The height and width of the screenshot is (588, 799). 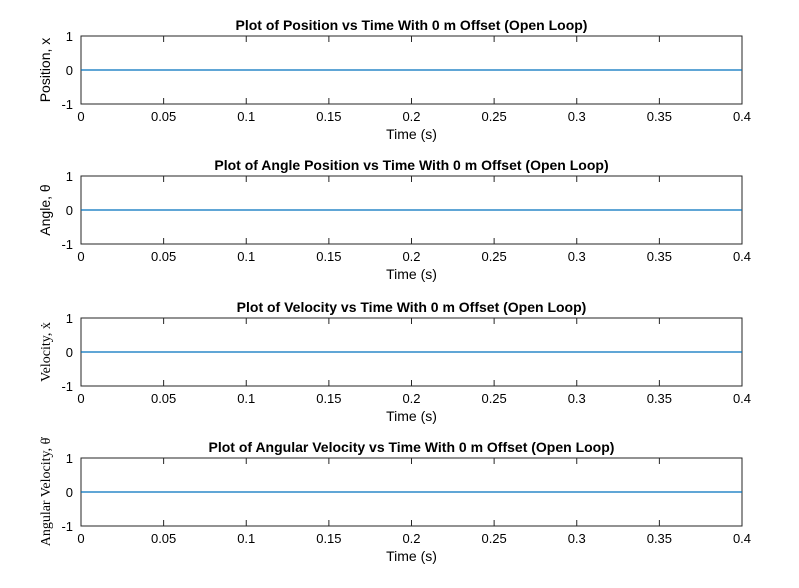 I want to click on y-axis-label: Angular Velocity, θ̇, so click(x=46, y=492).